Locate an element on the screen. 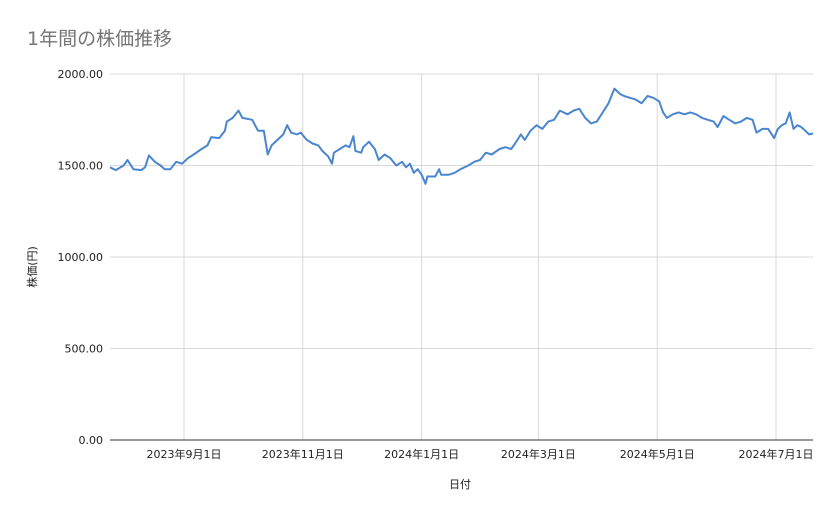 This screenshot has width=839, height=519. x-tick-label: 2024年7月1日 is located at coordinates (776, 454).